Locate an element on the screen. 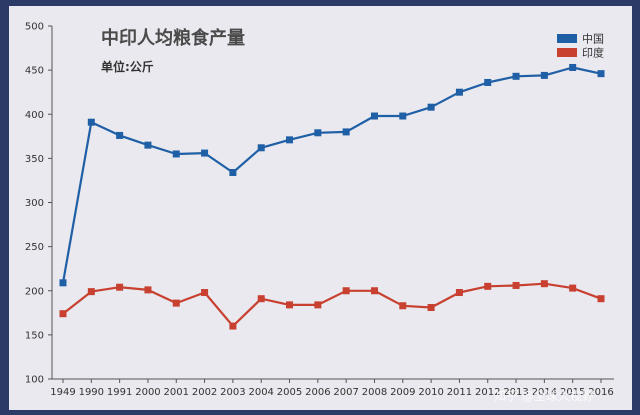 The height and width of the screenshot is (415, 640). x-tick-label: 2014 is located at coordinates (544, 392).